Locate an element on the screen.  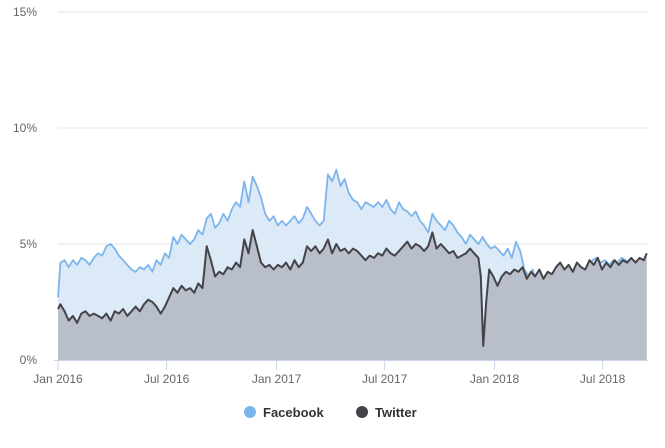
y-tick-label: 15% is located at coordinates (25, 12).